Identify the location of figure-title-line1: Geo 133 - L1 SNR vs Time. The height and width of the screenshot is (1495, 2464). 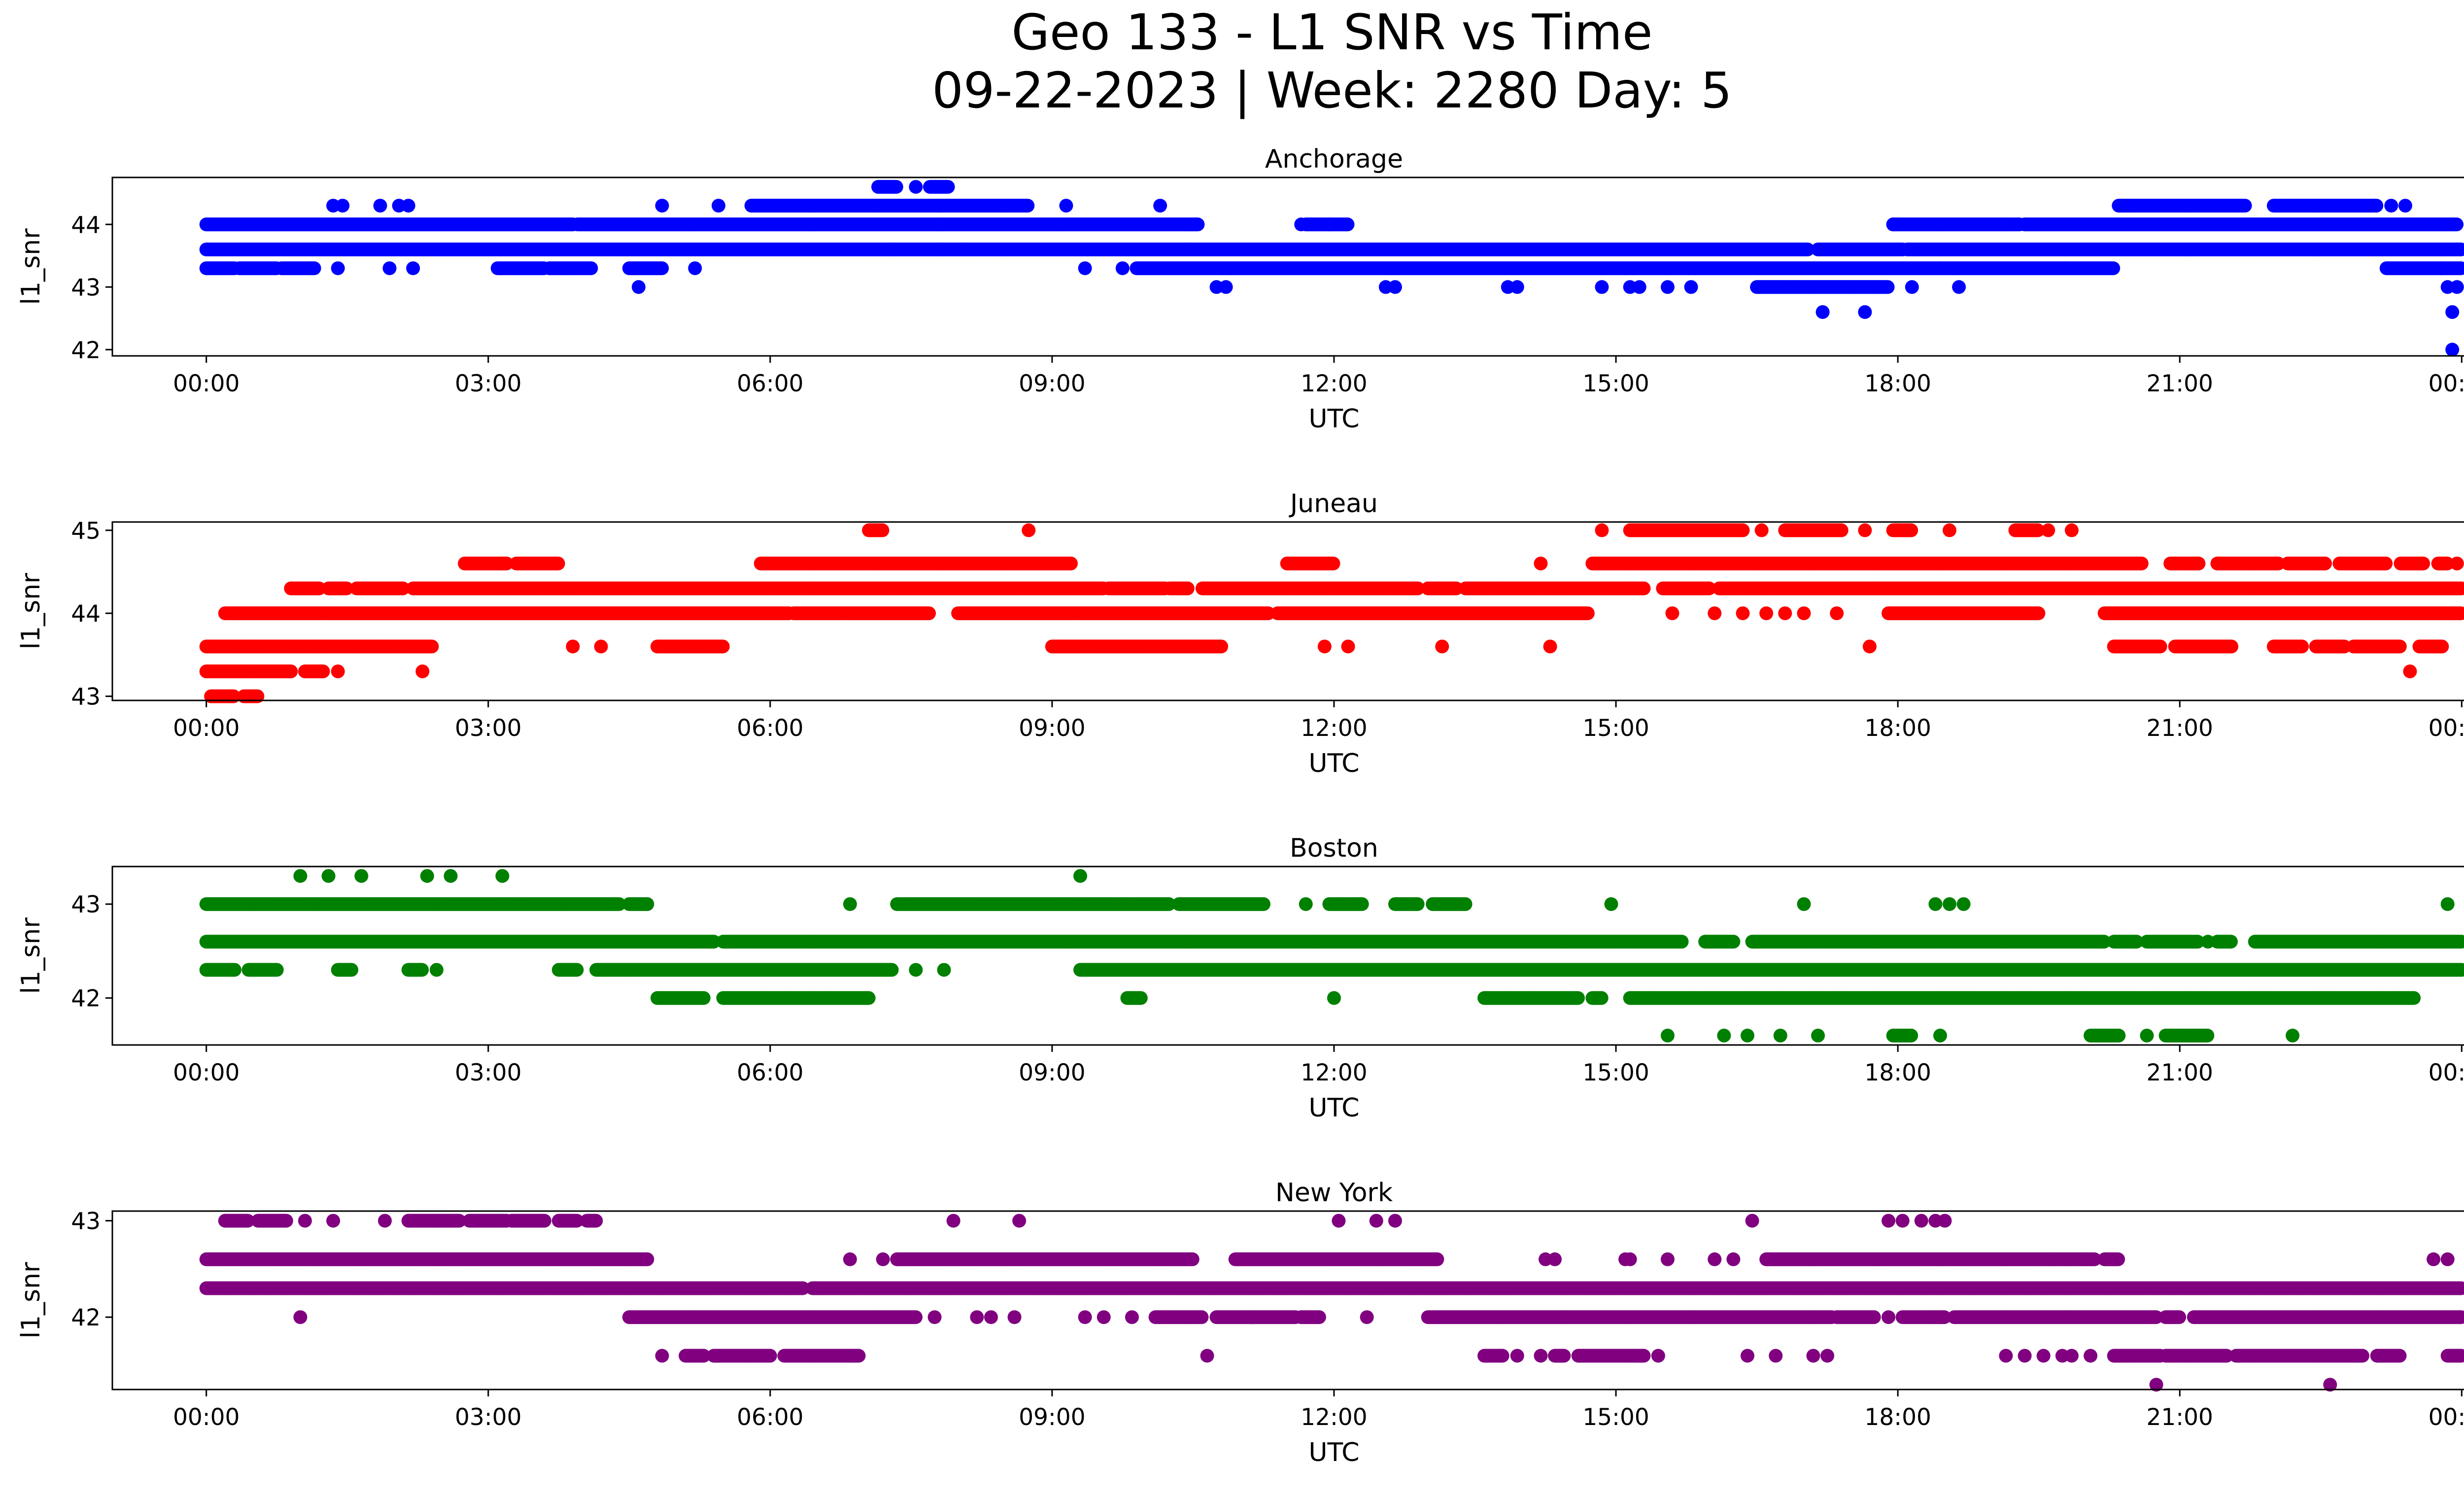
(1332, 32).